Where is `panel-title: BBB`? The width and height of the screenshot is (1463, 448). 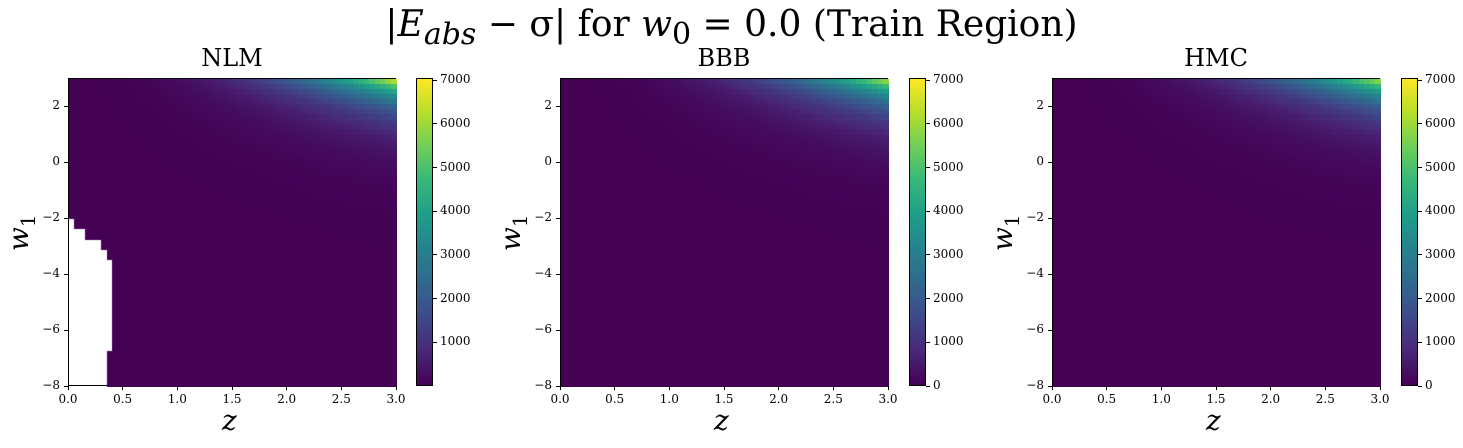
panel-title: BBB is located at coordinates (724, 58).